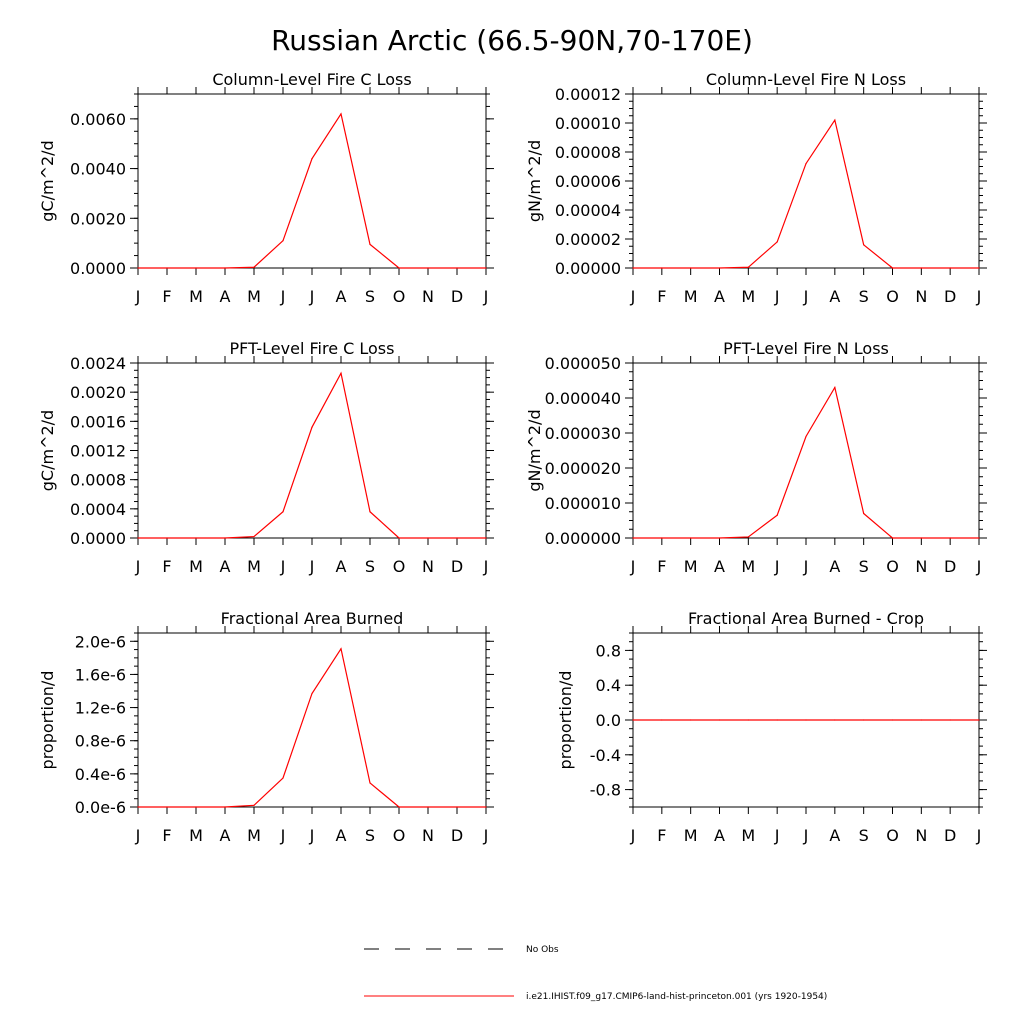  Describe the element at coordinates (583, 468) in the screenshot. I see `y-tick-label: 0.000020` at that location.